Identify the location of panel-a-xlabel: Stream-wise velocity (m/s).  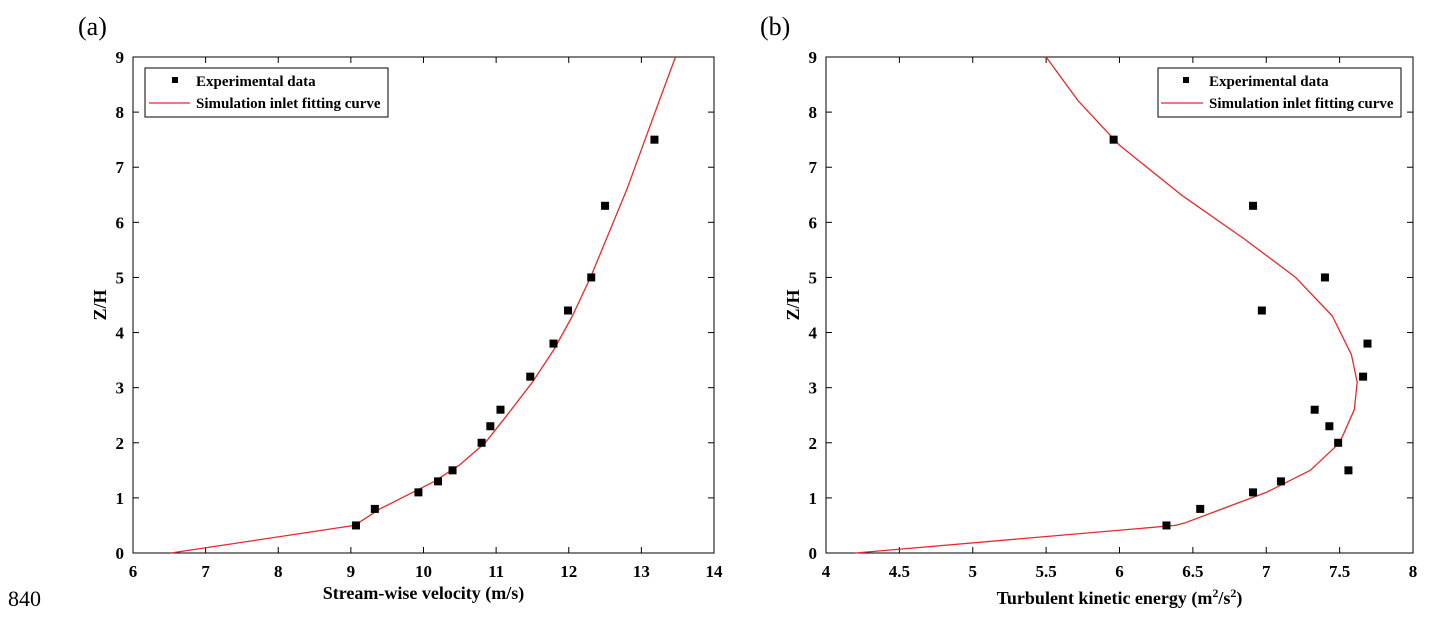
(424, 593).